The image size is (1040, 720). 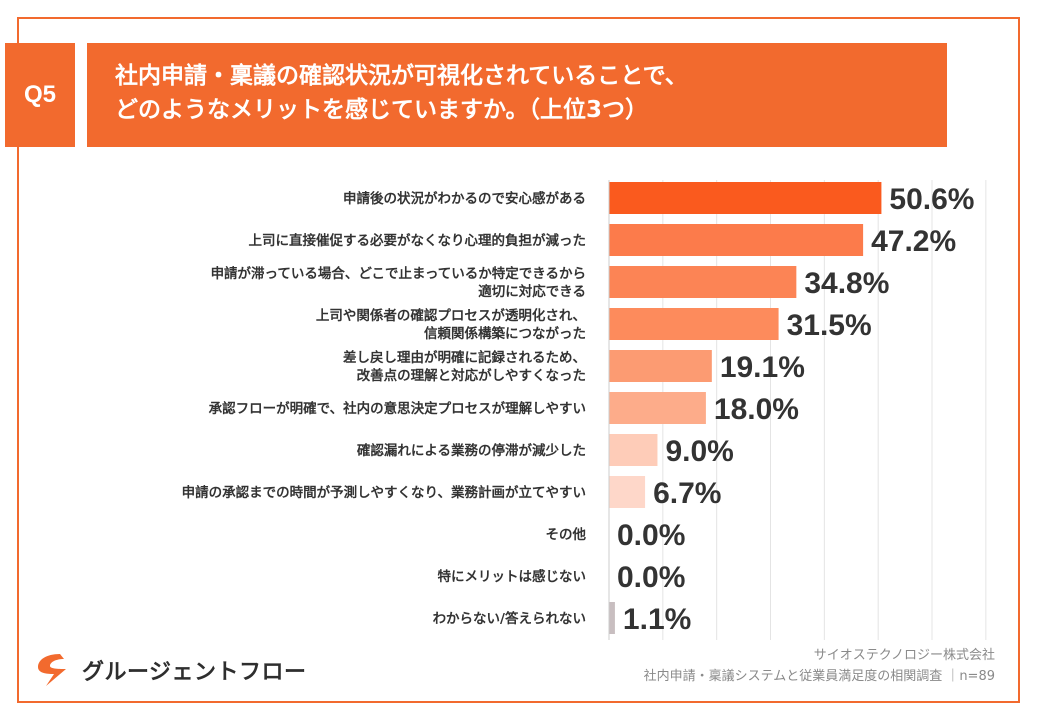 What do you see at coordinates (464, 198) in the screenshot?
I see `category-label: 申請後の状況がわかるので安心感がある` at bounding box center [464, 198].